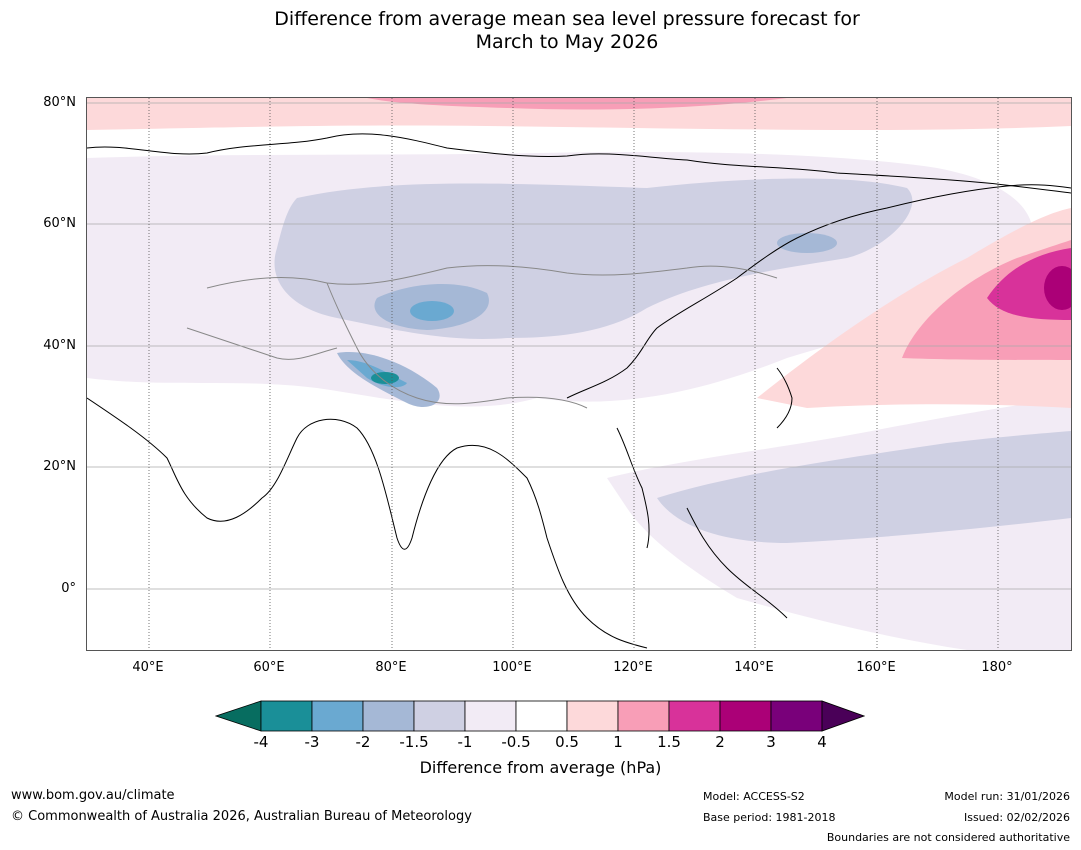 Image resolution: width=1081 pixels, height=850 pixels. I want to click on colorbar-tick-label: -0.5, so click(516, 742).